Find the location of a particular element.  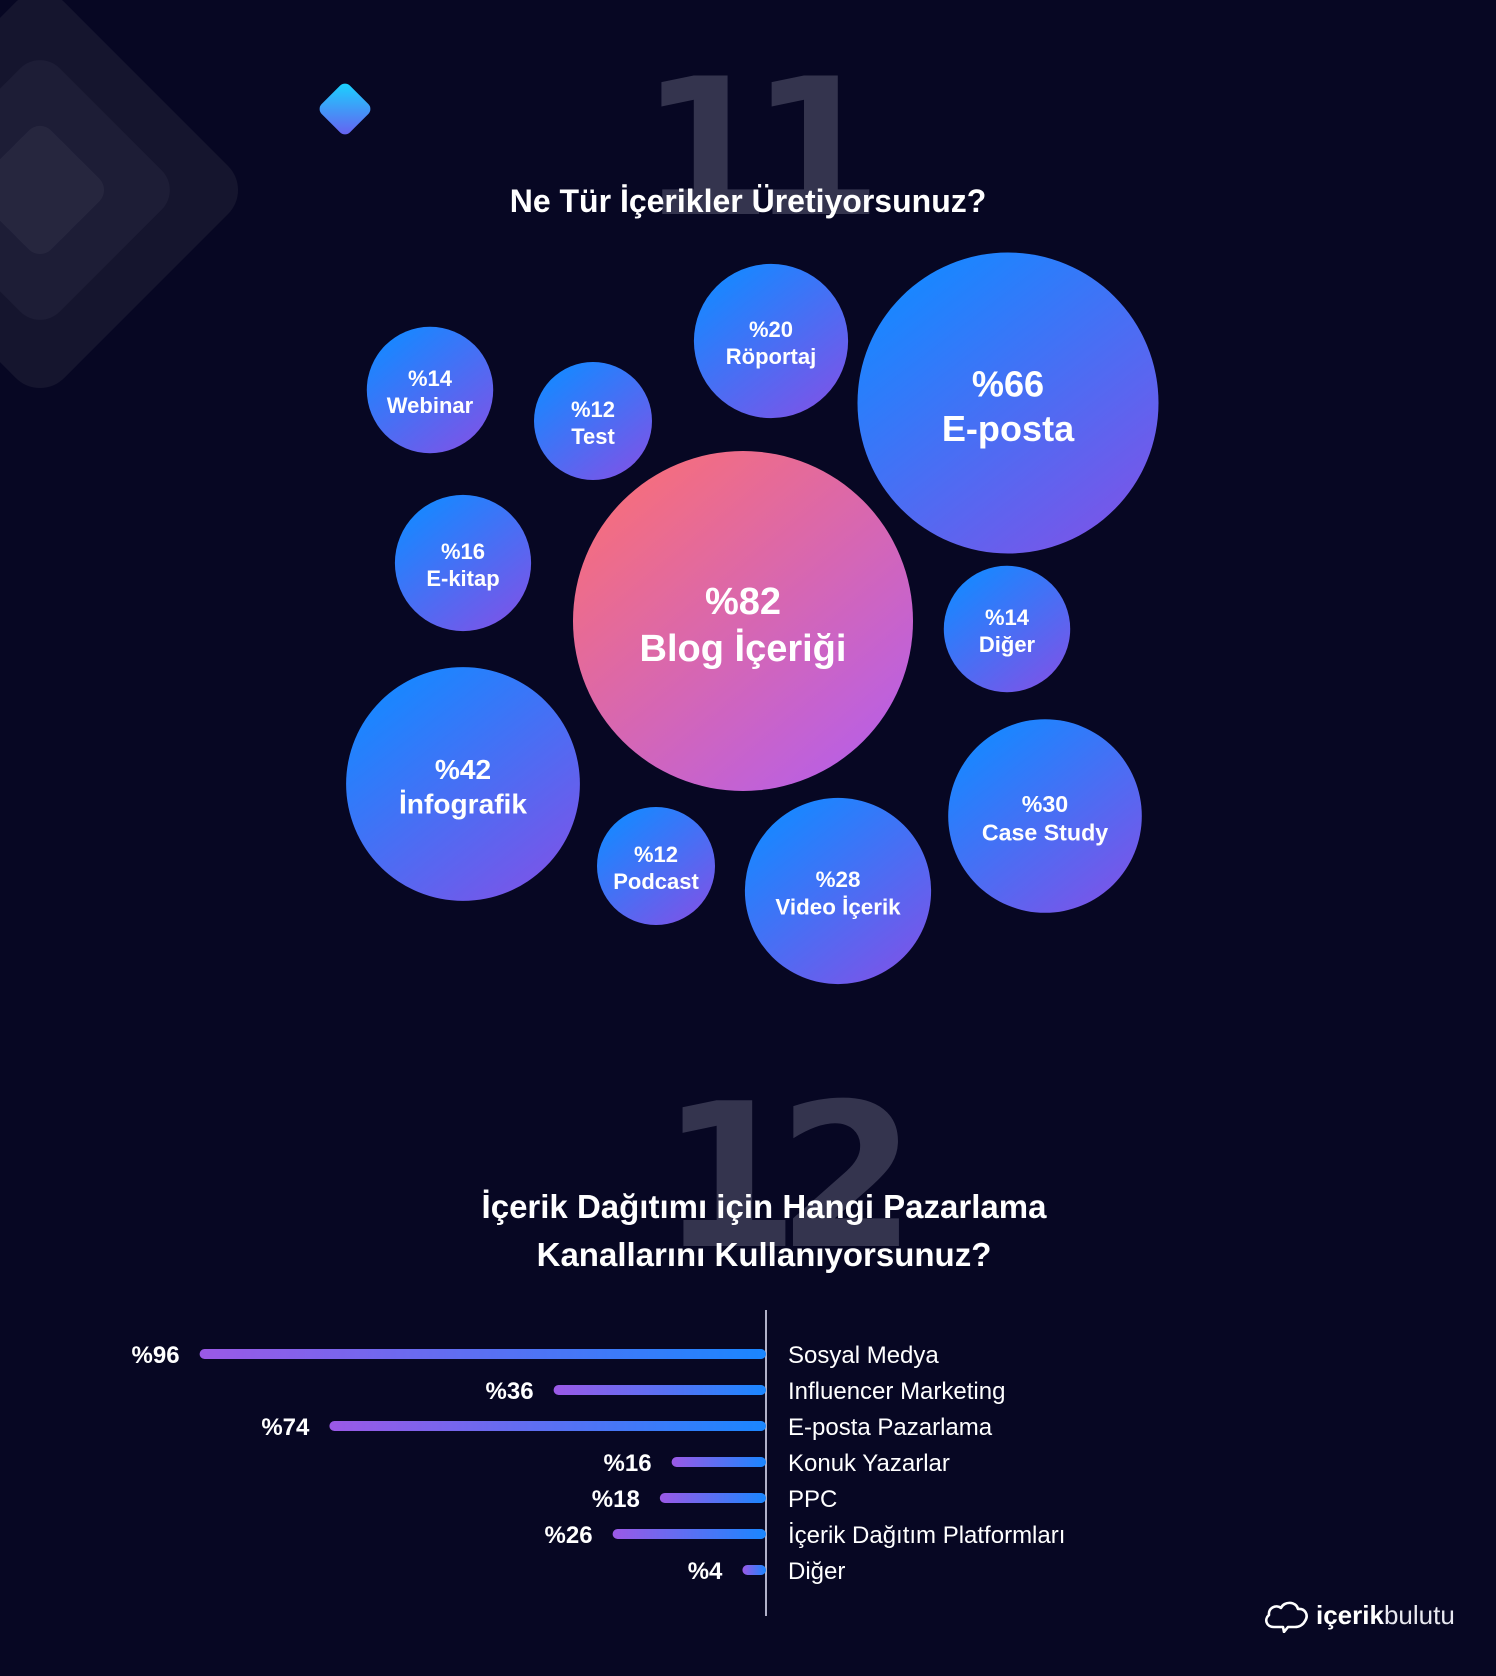

bubble-value: %20 is located at coordinates (771, 329).